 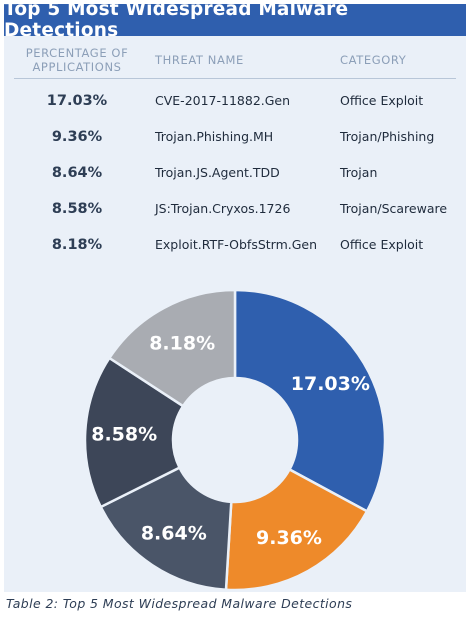 What do you see at coordinates (77, 101) in the screenshot?
I see `row-percentage: 17.03%` at bounding box center [77, 101].